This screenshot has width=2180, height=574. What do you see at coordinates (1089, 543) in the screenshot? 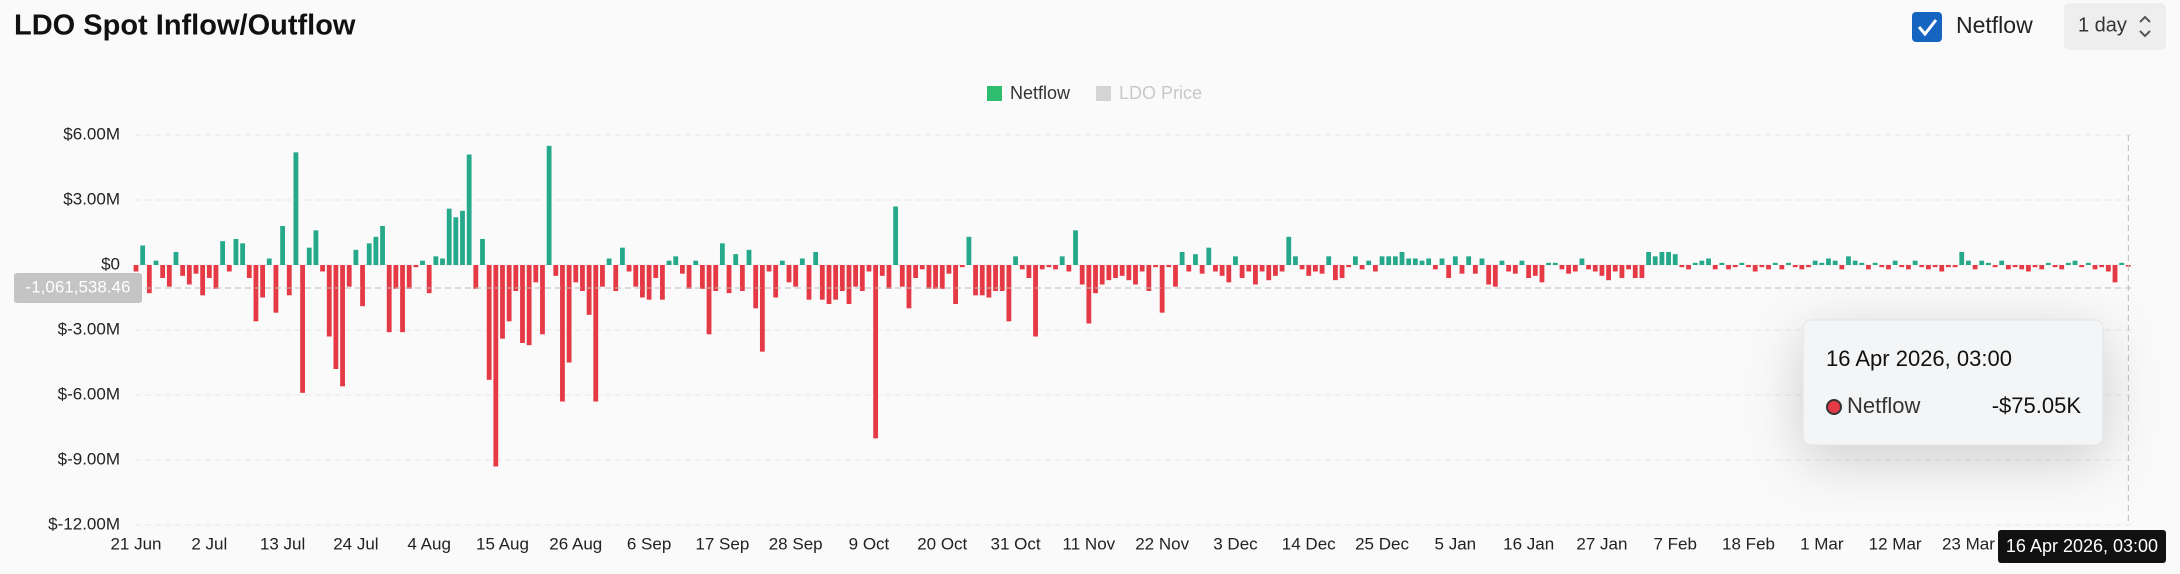
I see `x-tick-label: 11 Nov` at bounding box center [1089, 543].